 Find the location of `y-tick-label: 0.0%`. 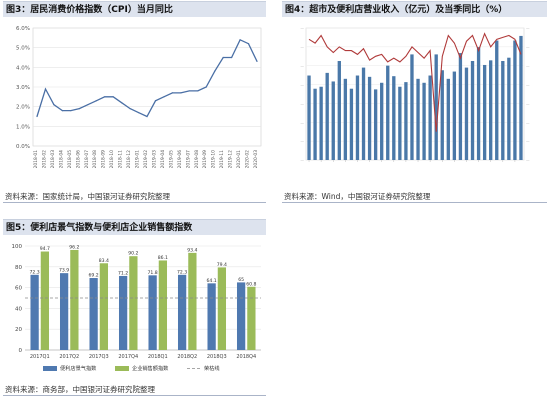

y-tick-label: 0.0% is located at coordinates (23, 147).